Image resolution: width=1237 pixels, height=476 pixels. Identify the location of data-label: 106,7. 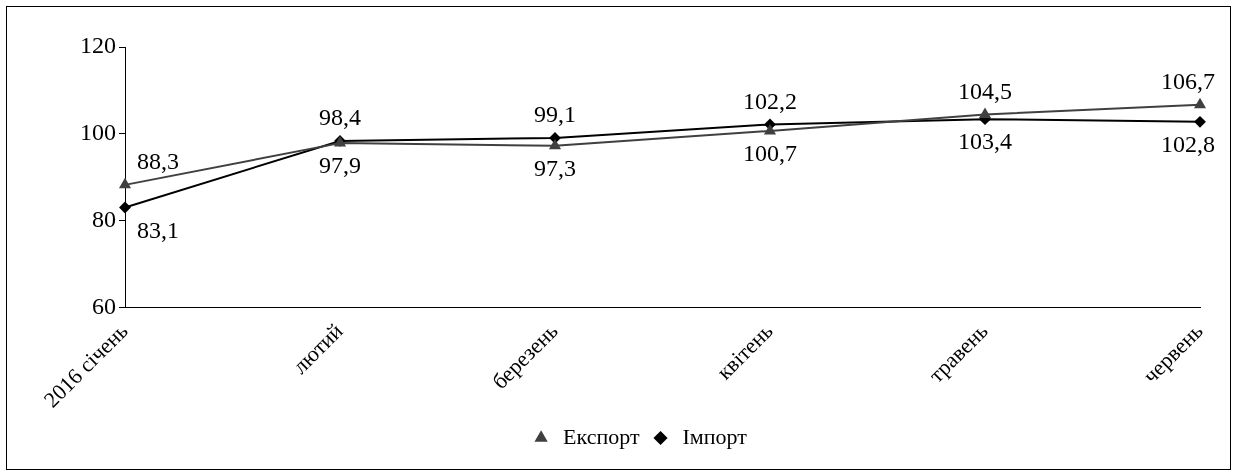
(1188, 81).